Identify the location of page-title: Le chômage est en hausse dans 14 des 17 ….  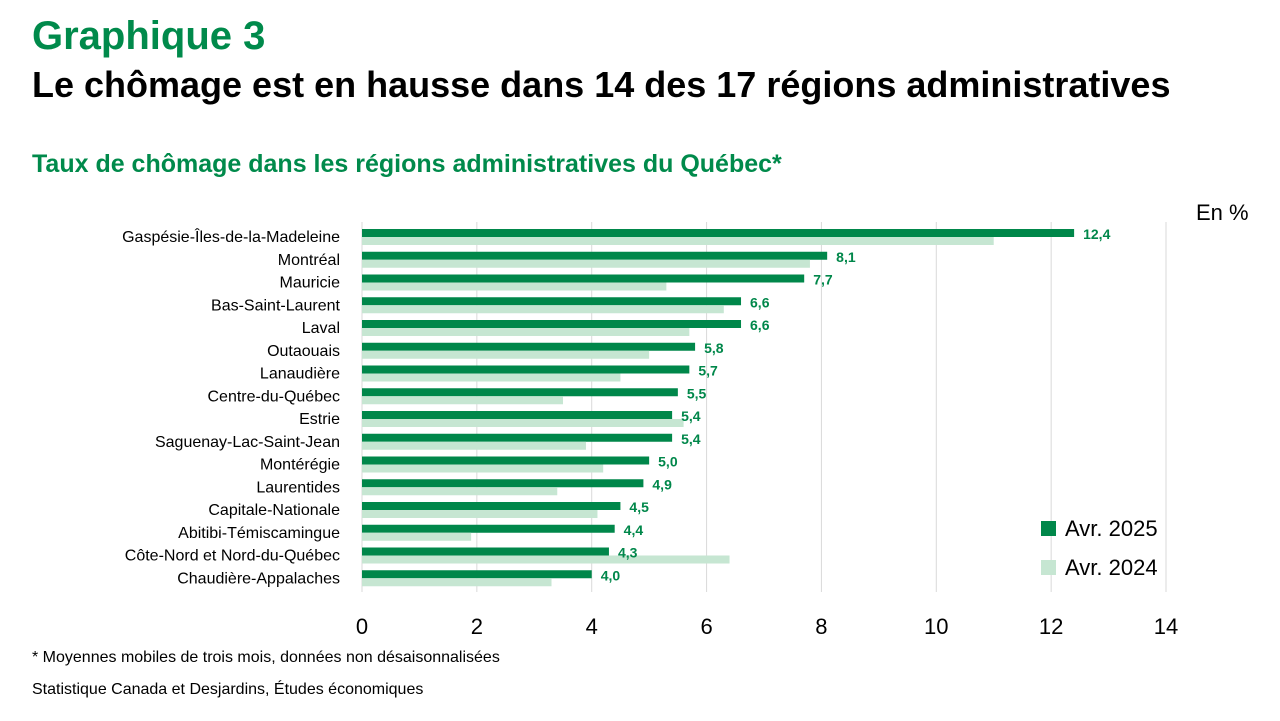
(601, 84).